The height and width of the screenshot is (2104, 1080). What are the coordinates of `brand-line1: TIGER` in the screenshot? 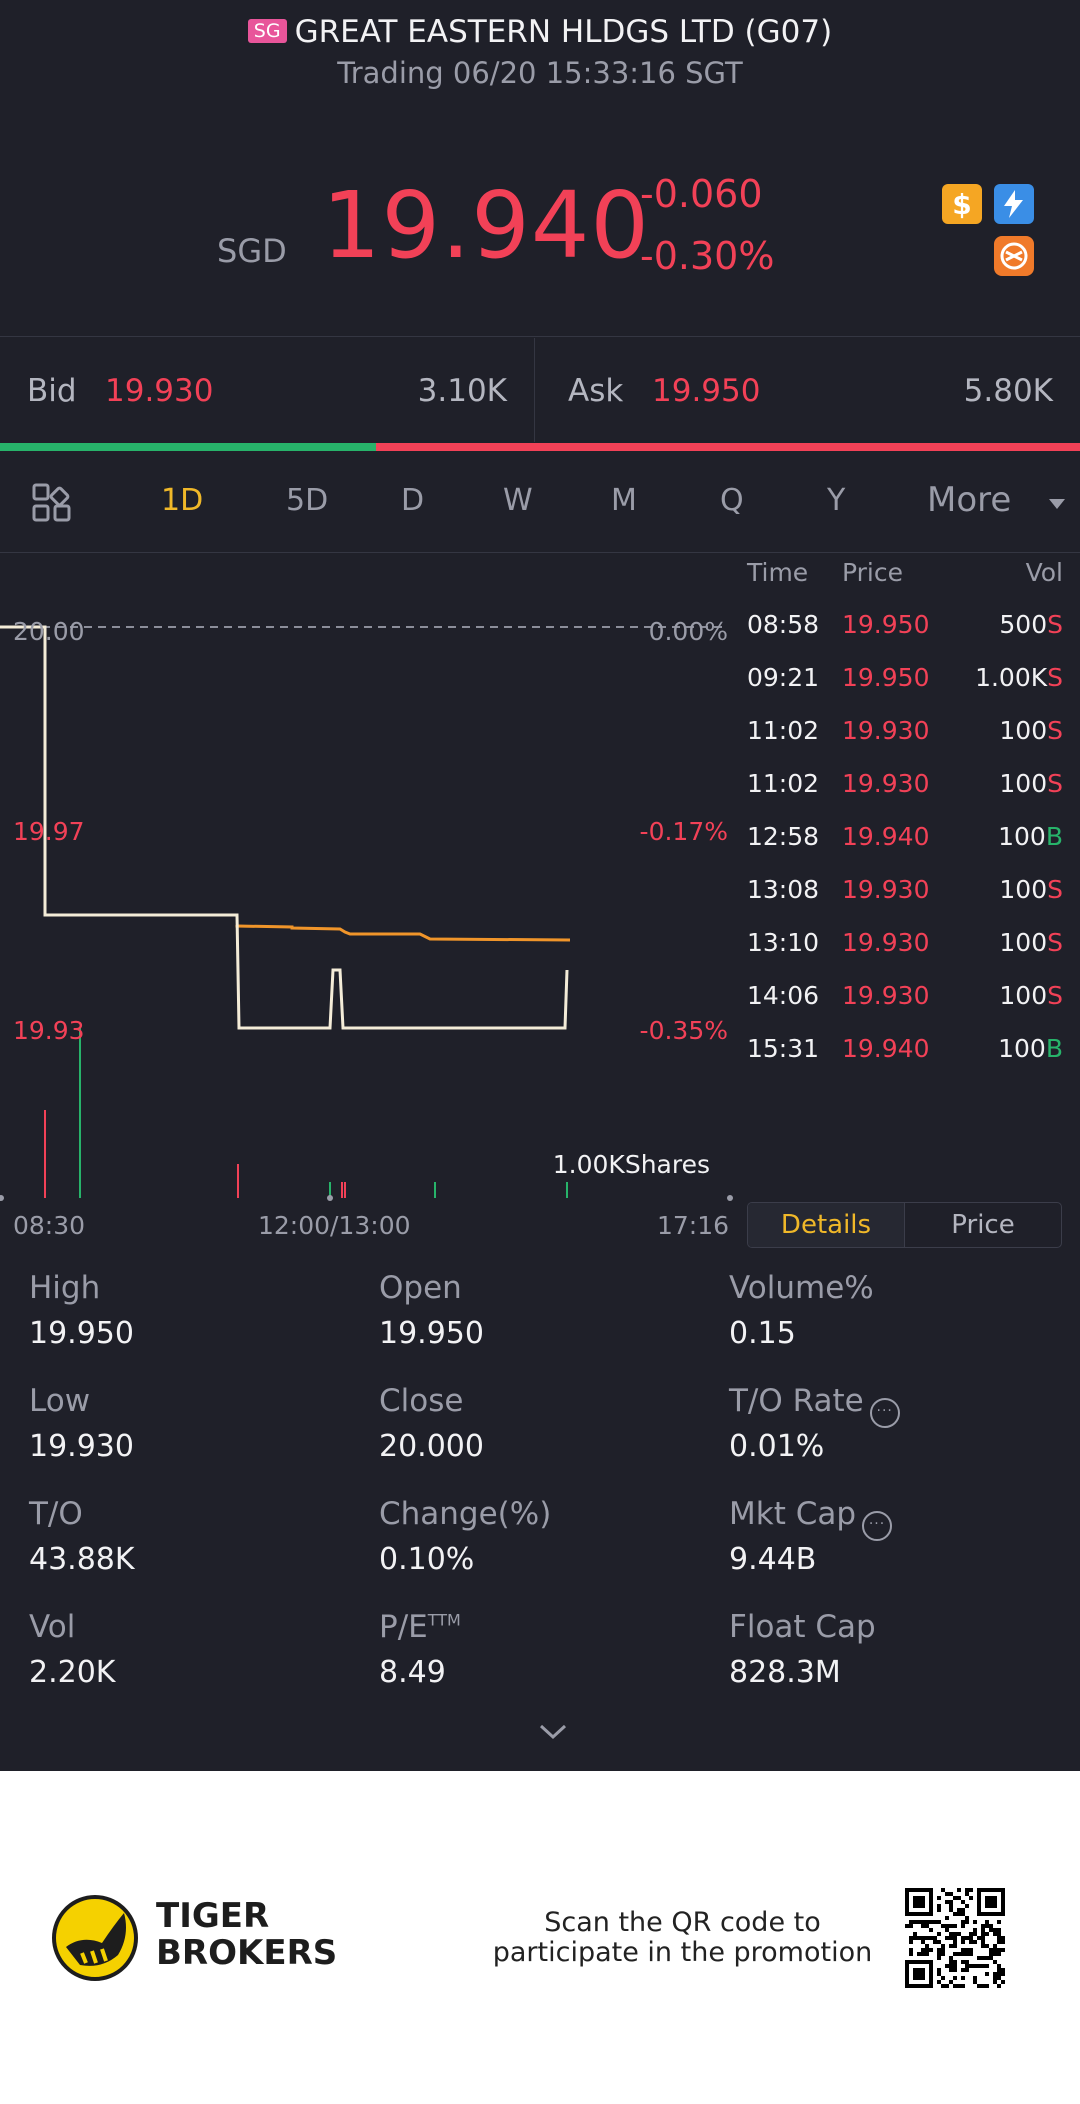 It's located at (213, 1916).